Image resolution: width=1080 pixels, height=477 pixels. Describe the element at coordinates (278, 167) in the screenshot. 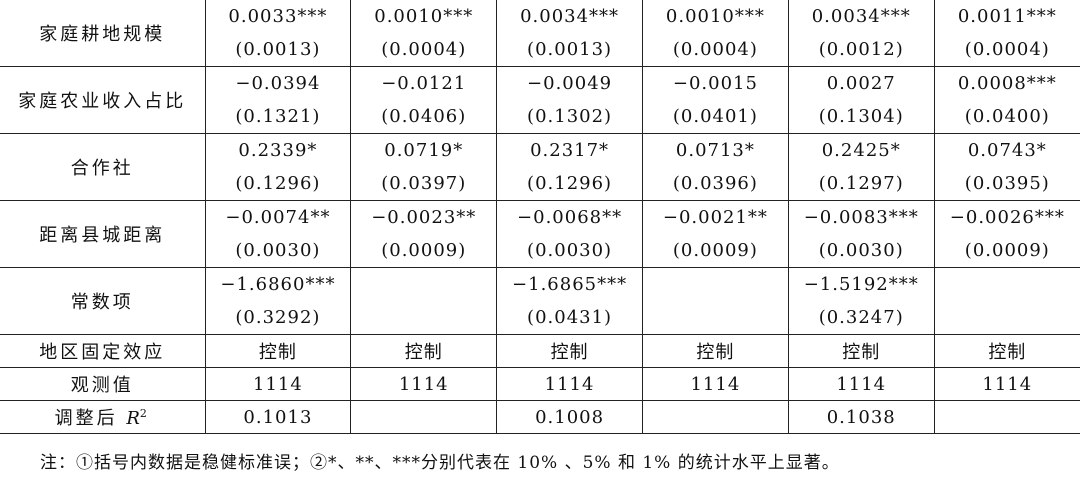

I see `table-cell: 0.2339* (0.1296)` at that location.